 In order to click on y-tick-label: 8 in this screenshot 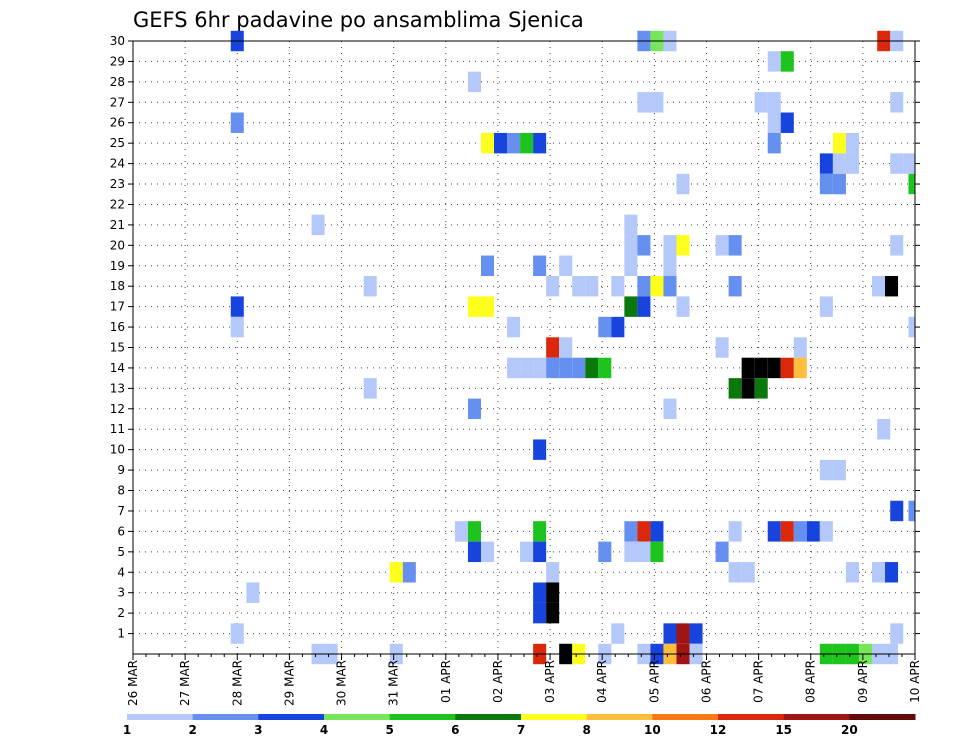, I will do `click(121, 491)`.